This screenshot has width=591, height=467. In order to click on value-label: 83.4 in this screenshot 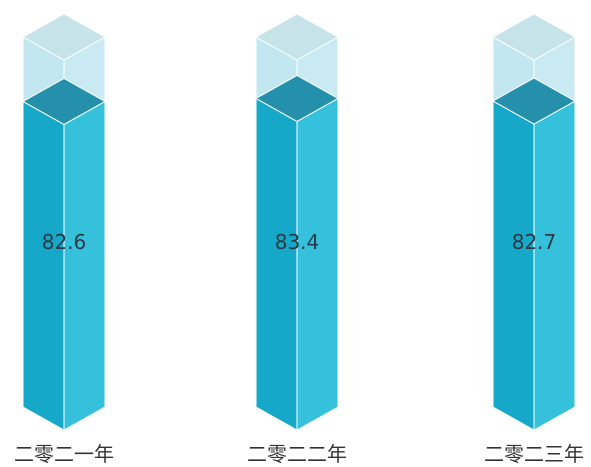, I will do `click(297, 242)`.